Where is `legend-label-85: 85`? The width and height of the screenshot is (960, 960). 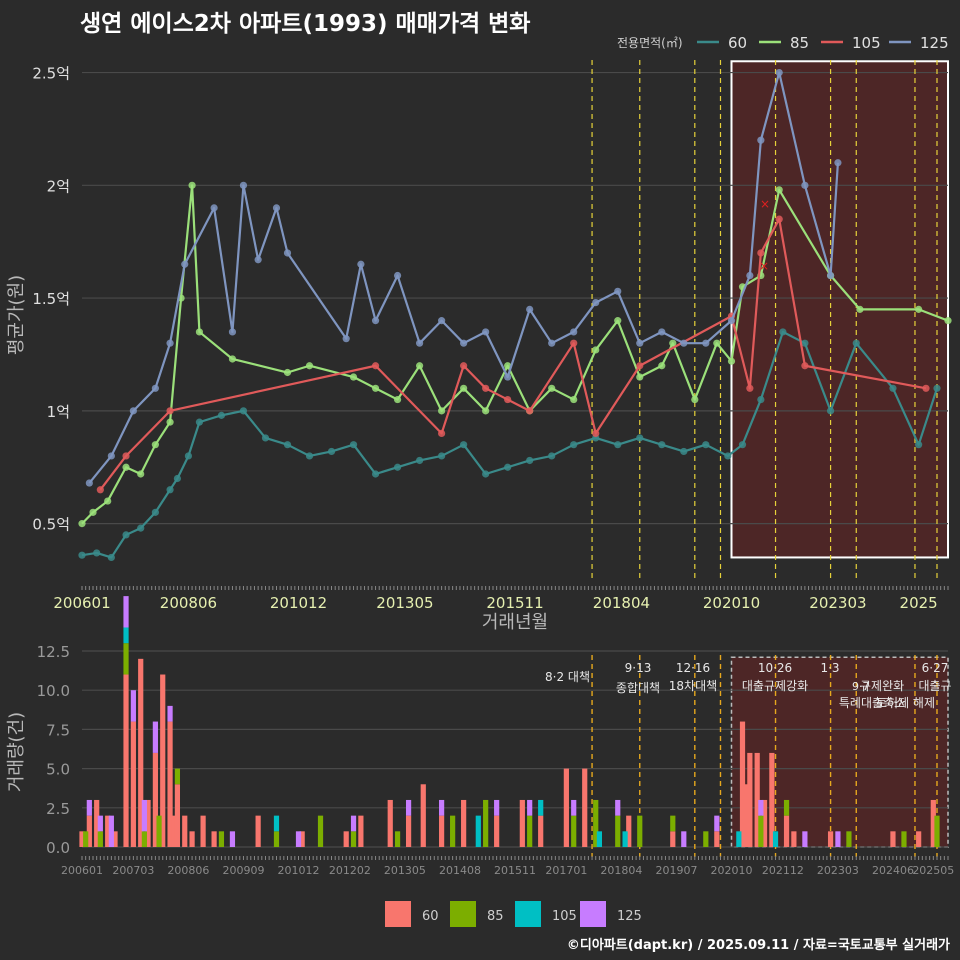 legend-label-85: 85 is located at coordinates (799, 43).